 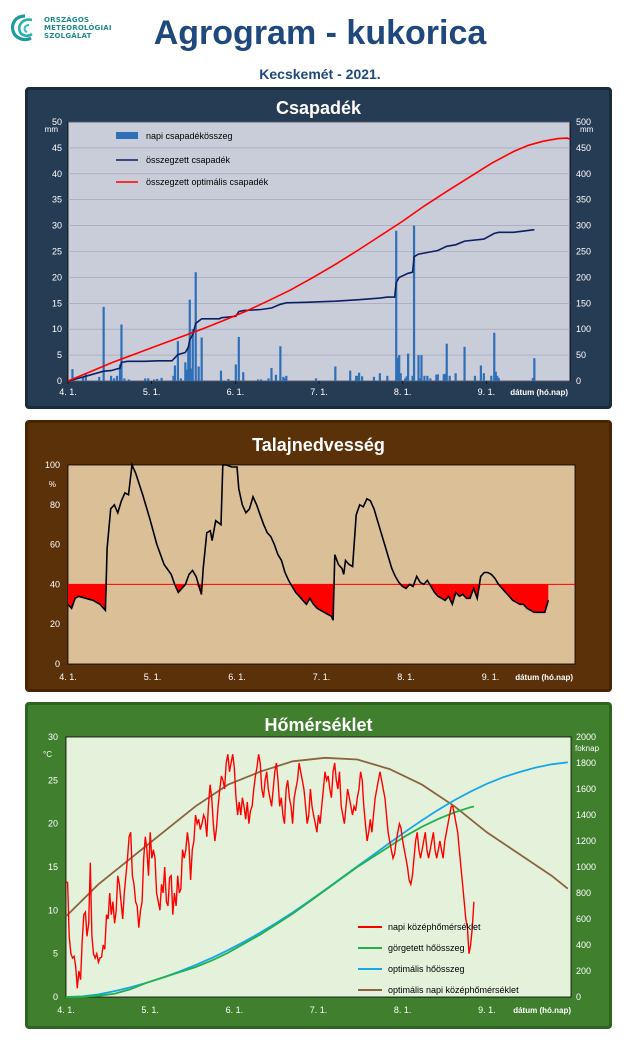 I want to click on temperature-y-right-tick: 2000, so click(x=586, y=737).